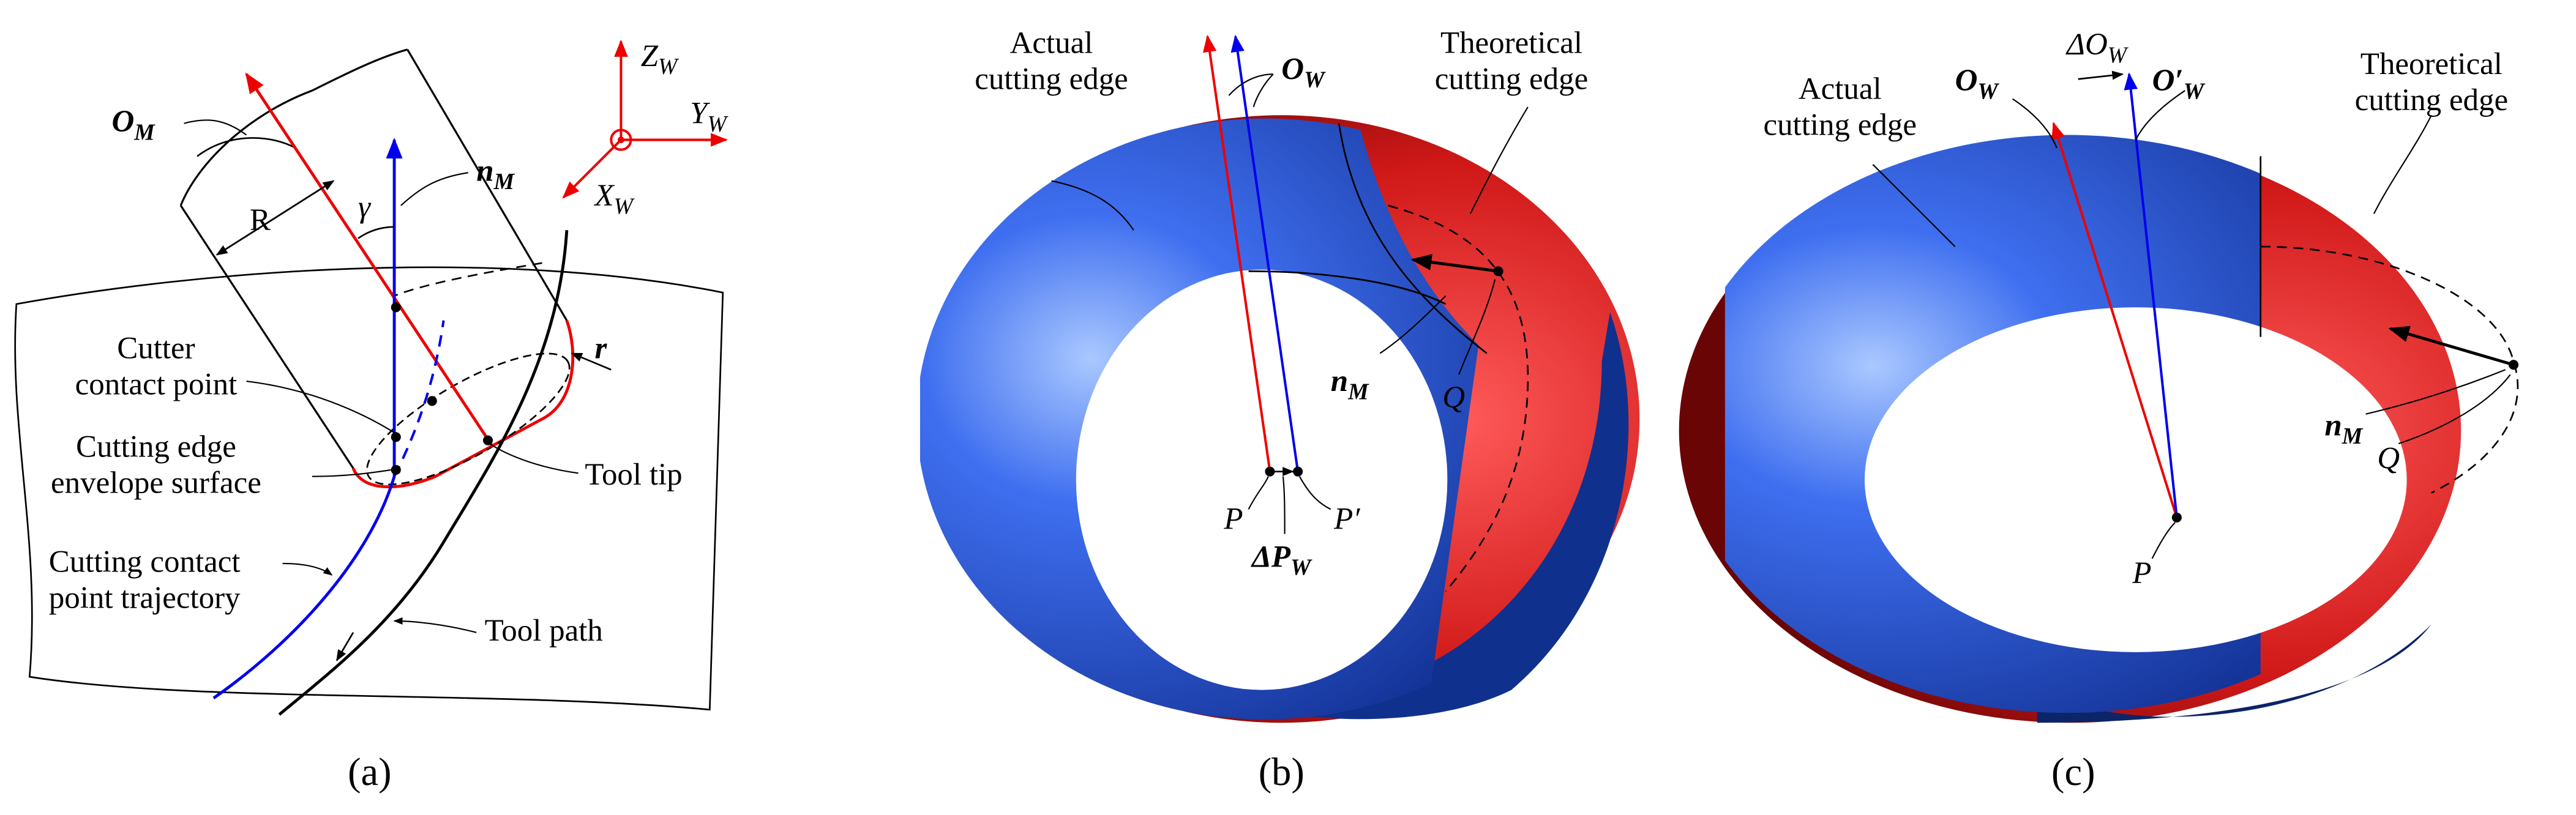 Image resolution: width=2576 pixels, height=815 pixels. Describe the element at coordinates (468, 279) in the screenshot. I see `surface-edge` at that location.